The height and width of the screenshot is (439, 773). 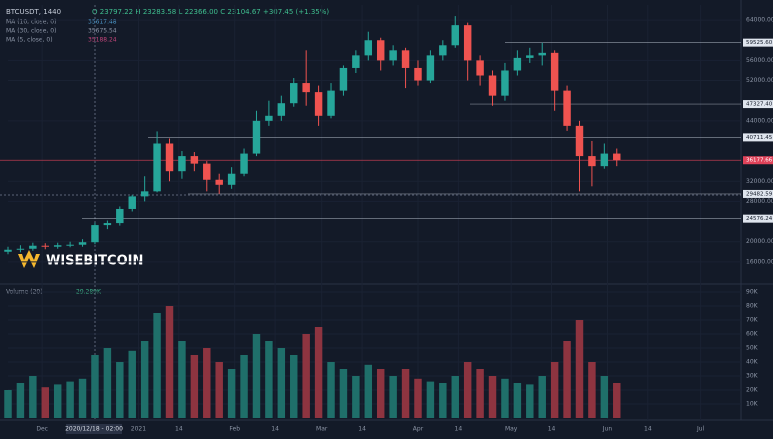 I want to click on x-tick-label: Apr, so click(x=418, y=429).